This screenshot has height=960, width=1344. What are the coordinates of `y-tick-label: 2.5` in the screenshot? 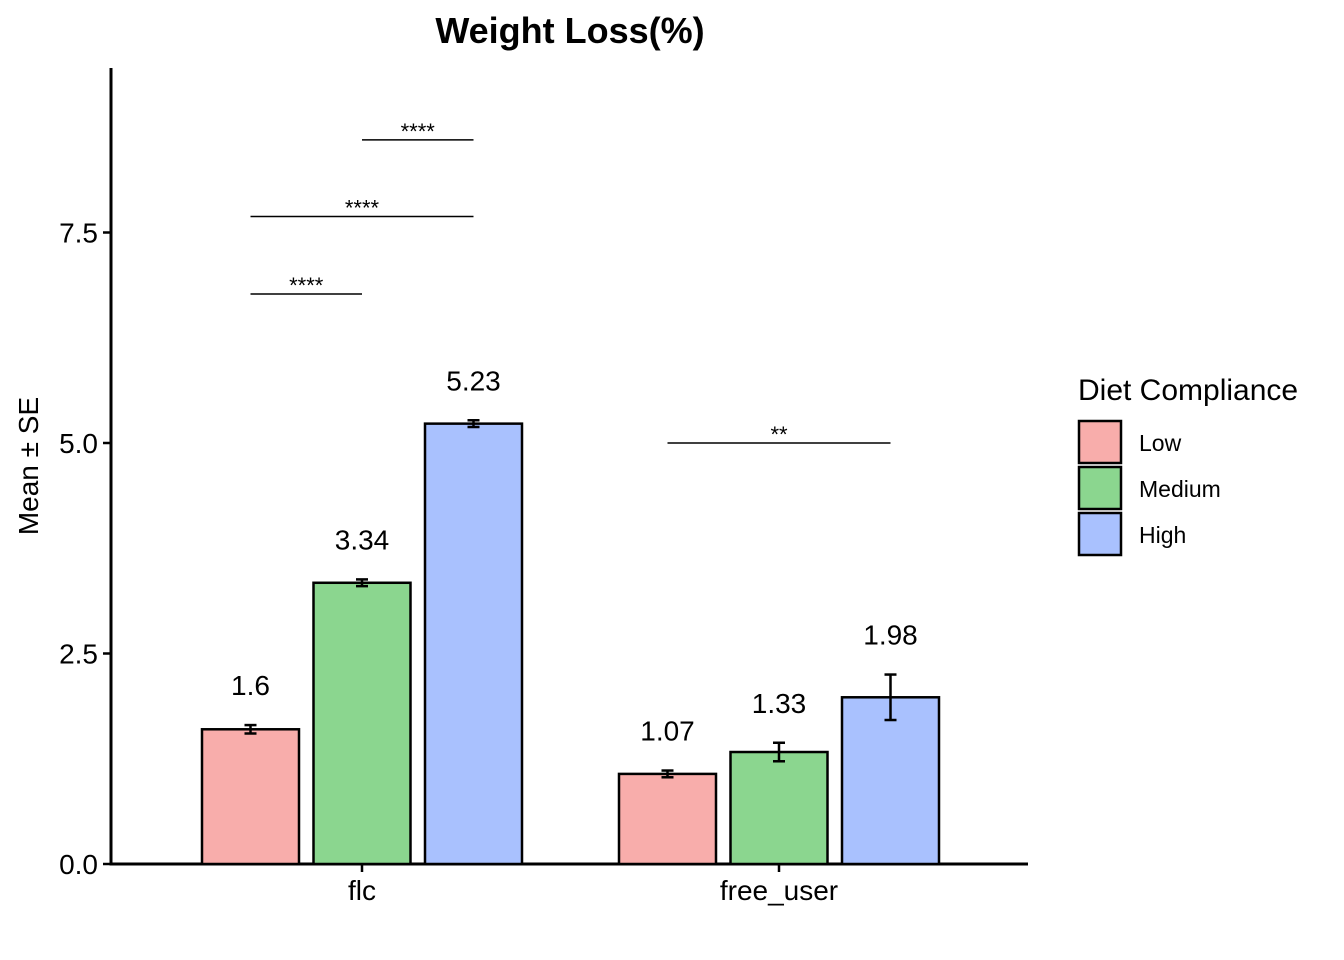 It's located at (78, 654).